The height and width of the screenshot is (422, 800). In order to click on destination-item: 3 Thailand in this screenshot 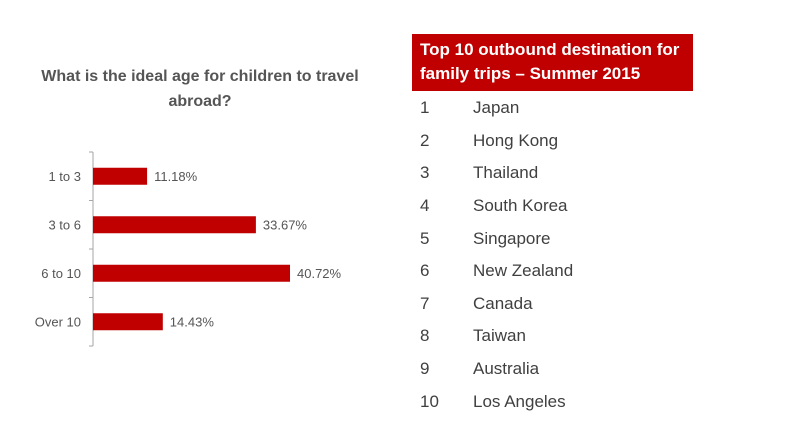, I will do `click(496, 173)`.